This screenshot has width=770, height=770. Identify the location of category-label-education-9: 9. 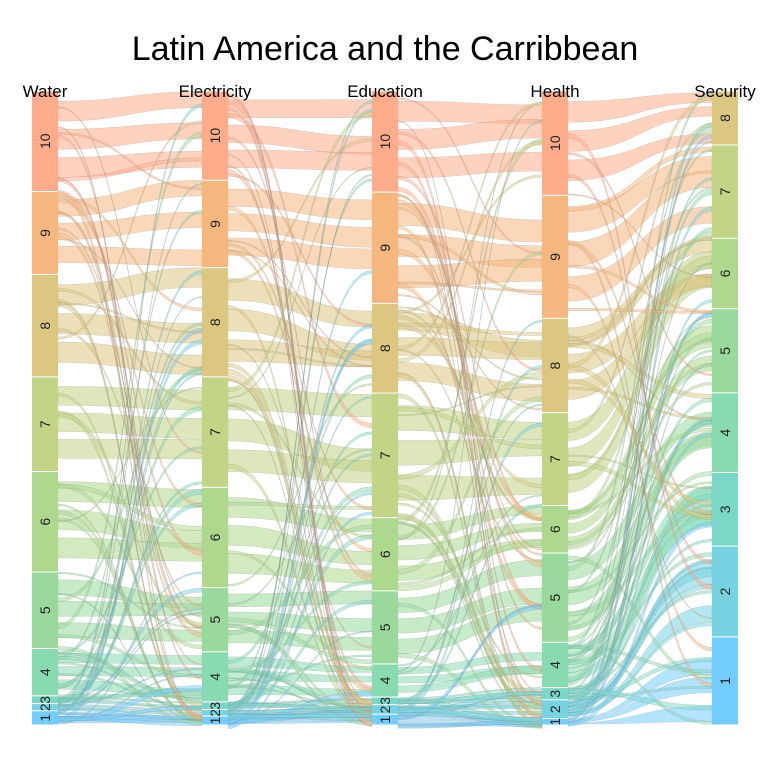
(385, 248).